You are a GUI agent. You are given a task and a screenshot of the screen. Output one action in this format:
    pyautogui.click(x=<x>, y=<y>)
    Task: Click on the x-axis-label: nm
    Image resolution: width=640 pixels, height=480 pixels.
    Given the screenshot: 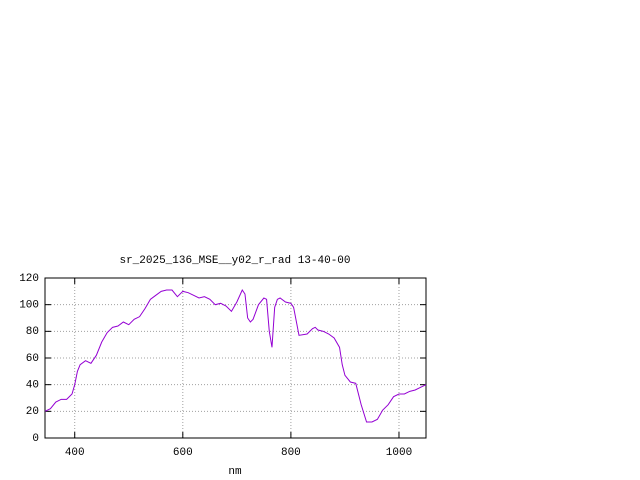 What is the action you would take?
    pyautogui.click(x=235, y=472)
    